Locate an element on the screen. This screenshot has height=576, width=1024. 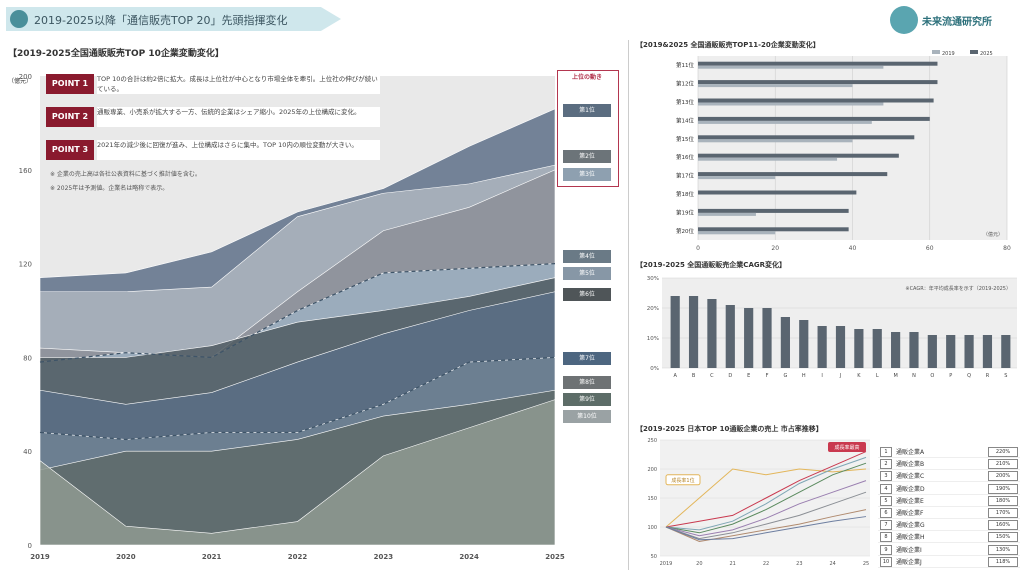
cagr-note: ※CAGR：年平均成長率を示す（2019-2025） is located at coordinates (958, 288).